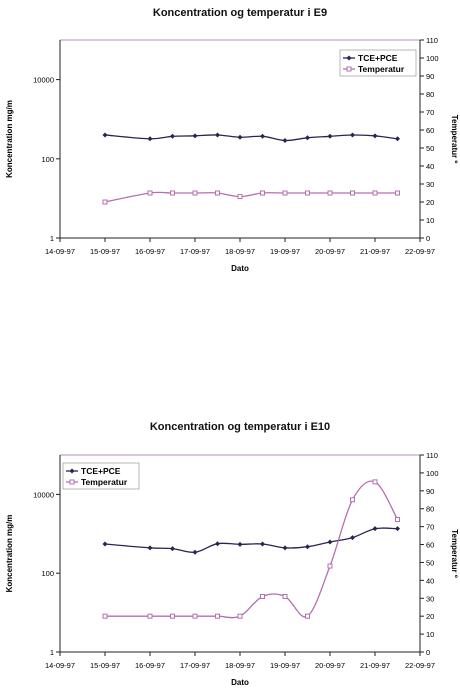 The height and width of the screenshot is (694, 460). I want to click on series-tce-pce, so click(251, 540).